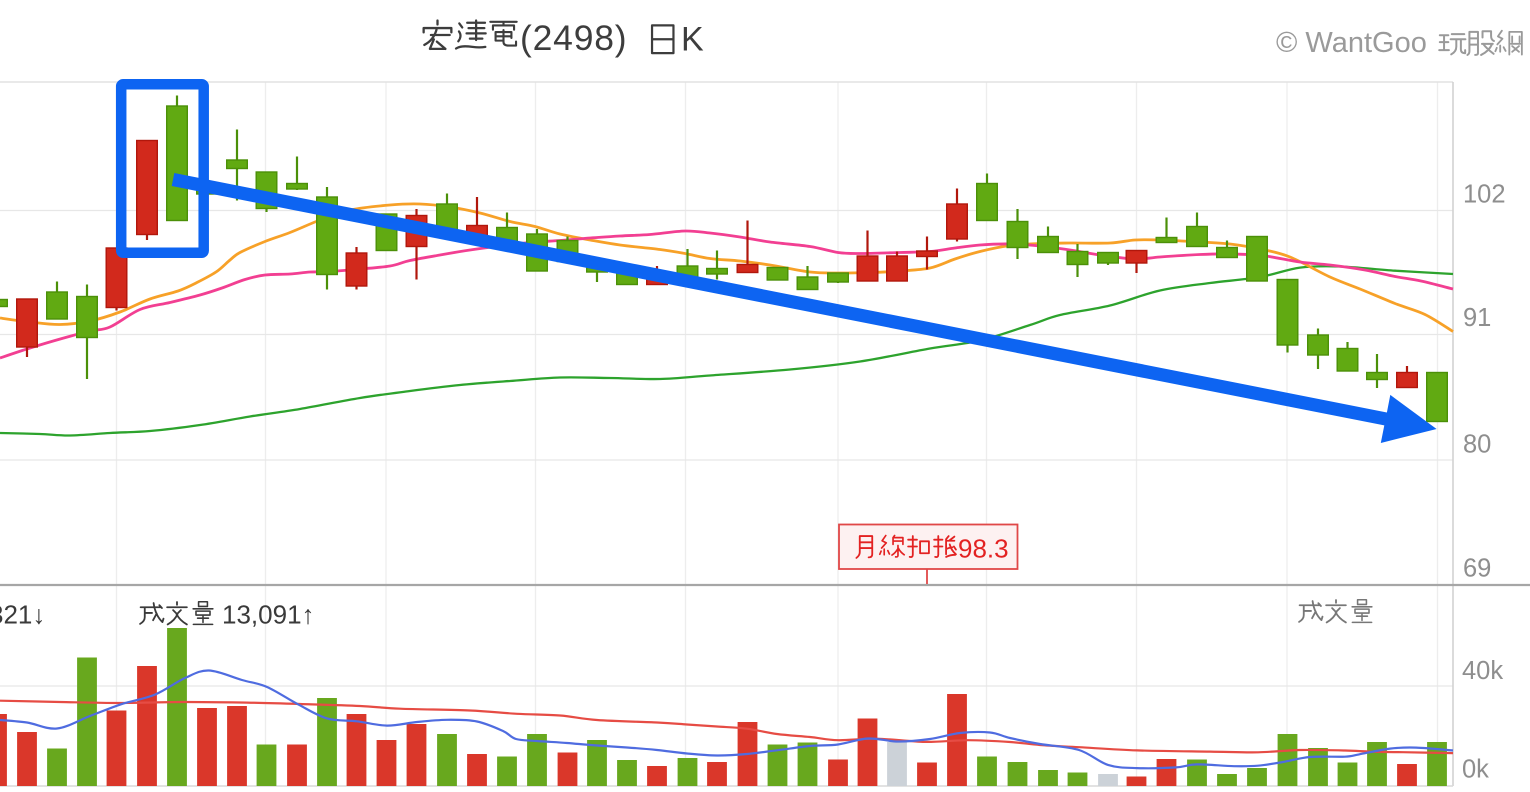 This screenshot has width=1530, height=792. I want to click on svg-text: 80, so click(1477, 444).